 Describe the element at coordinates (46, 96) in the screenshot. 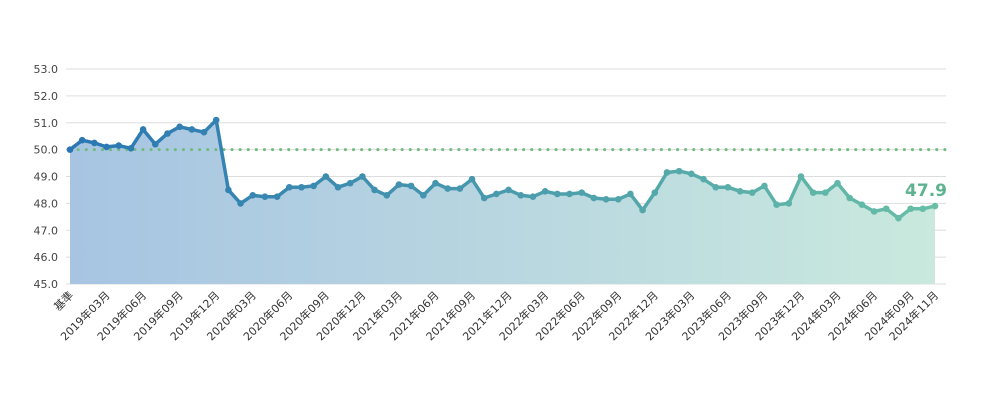

I see `y-tick-label: 52.0` at that location.